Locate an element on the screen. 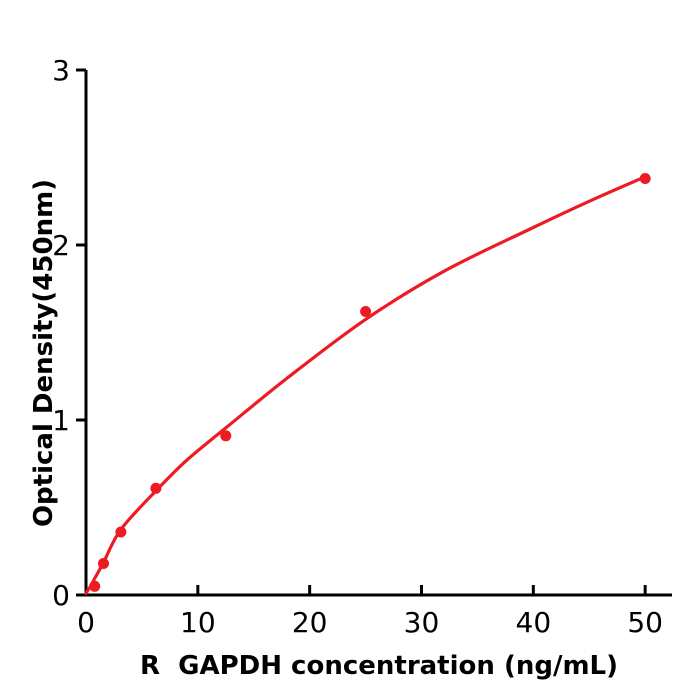  x-axis-title: R GAPDH concentration (ng/mL) is located at coordinates (379, 666).